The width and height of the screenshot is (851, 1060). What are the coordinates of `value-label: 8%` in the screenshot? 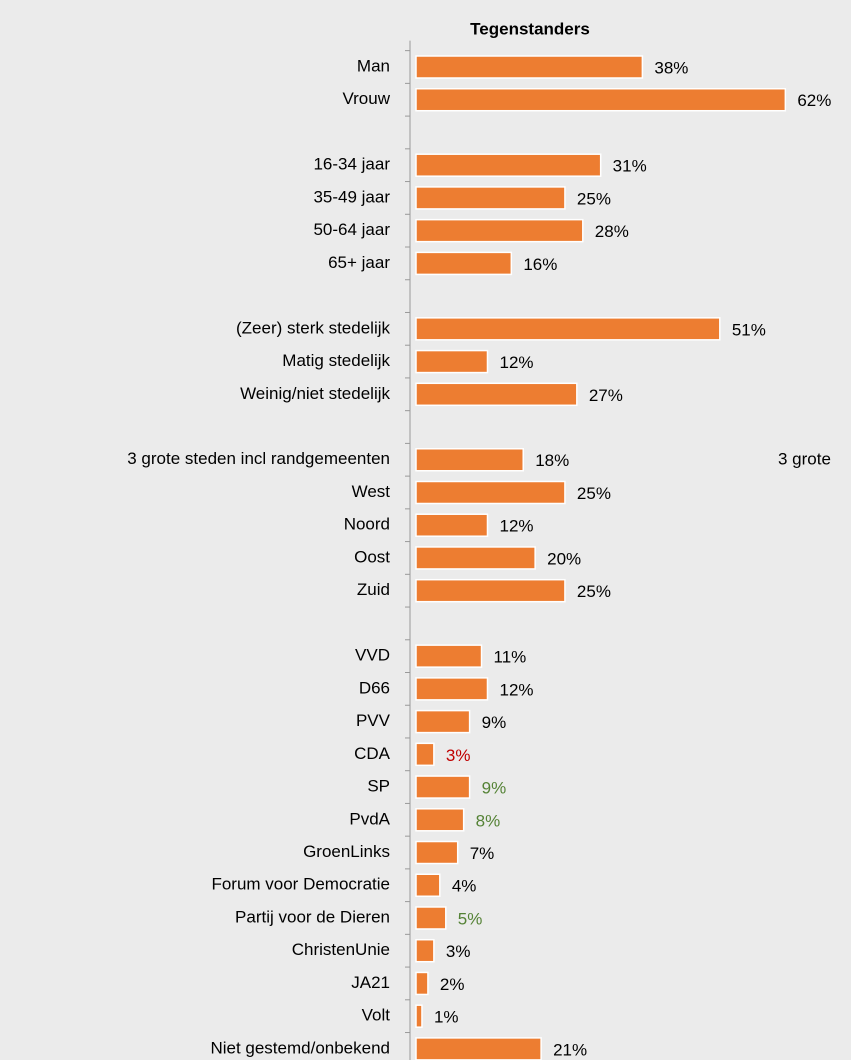 It's located at (488, 820).